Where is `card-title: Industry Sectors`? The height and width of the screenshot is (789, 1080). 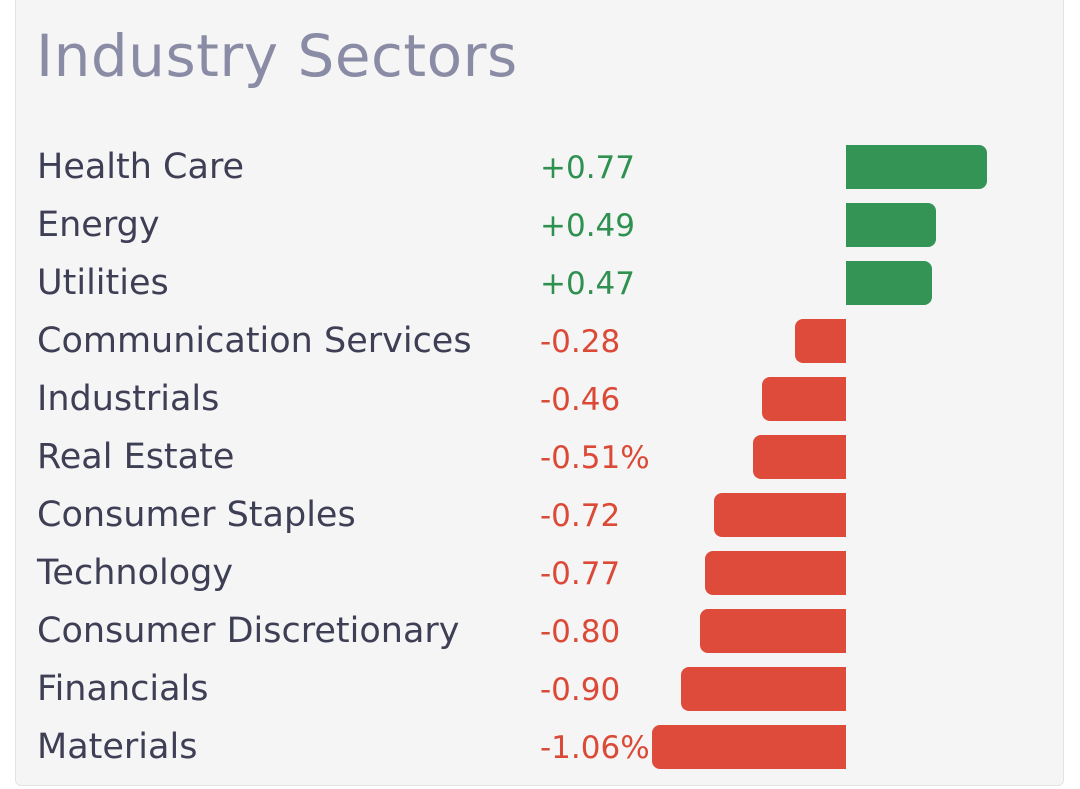 card-title: Industry Sectors is located at coordinates (277, 56).